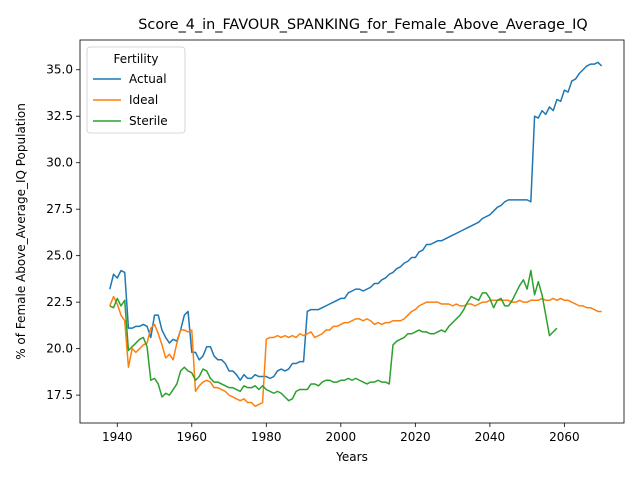 This screenshot has width=640, height=484. I want to click on y-axis-label: % of Female Above_Average_IQ Population, so click(21, 231).